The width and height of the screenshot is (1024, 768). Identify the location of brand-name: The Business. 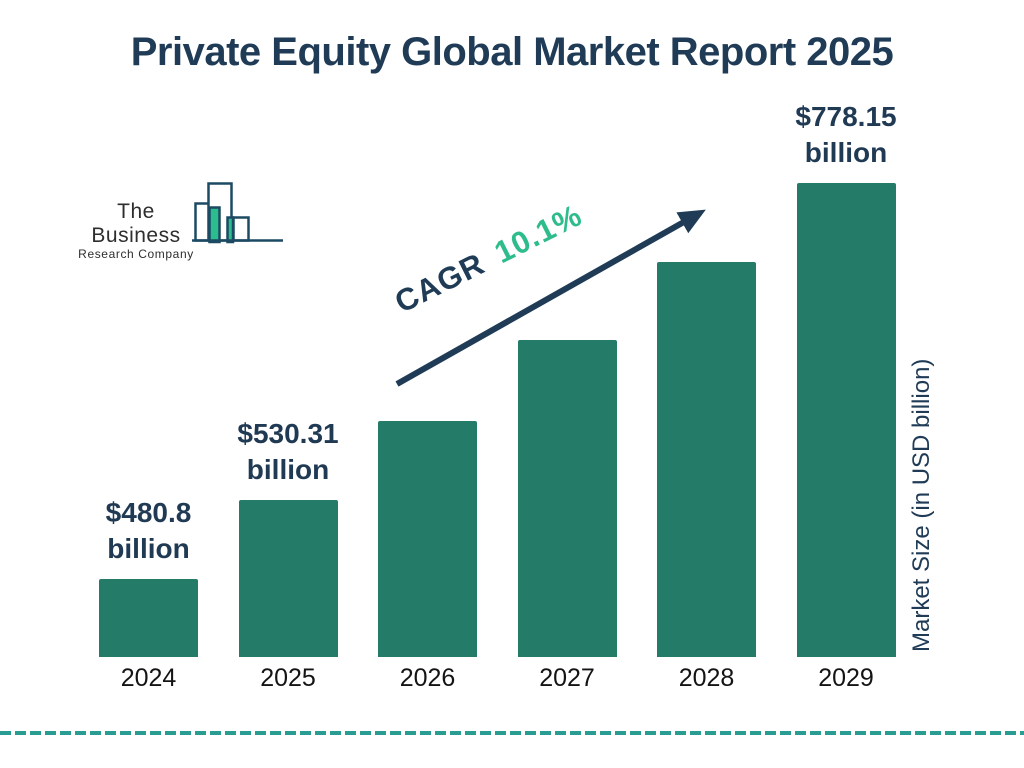
(136, 223).